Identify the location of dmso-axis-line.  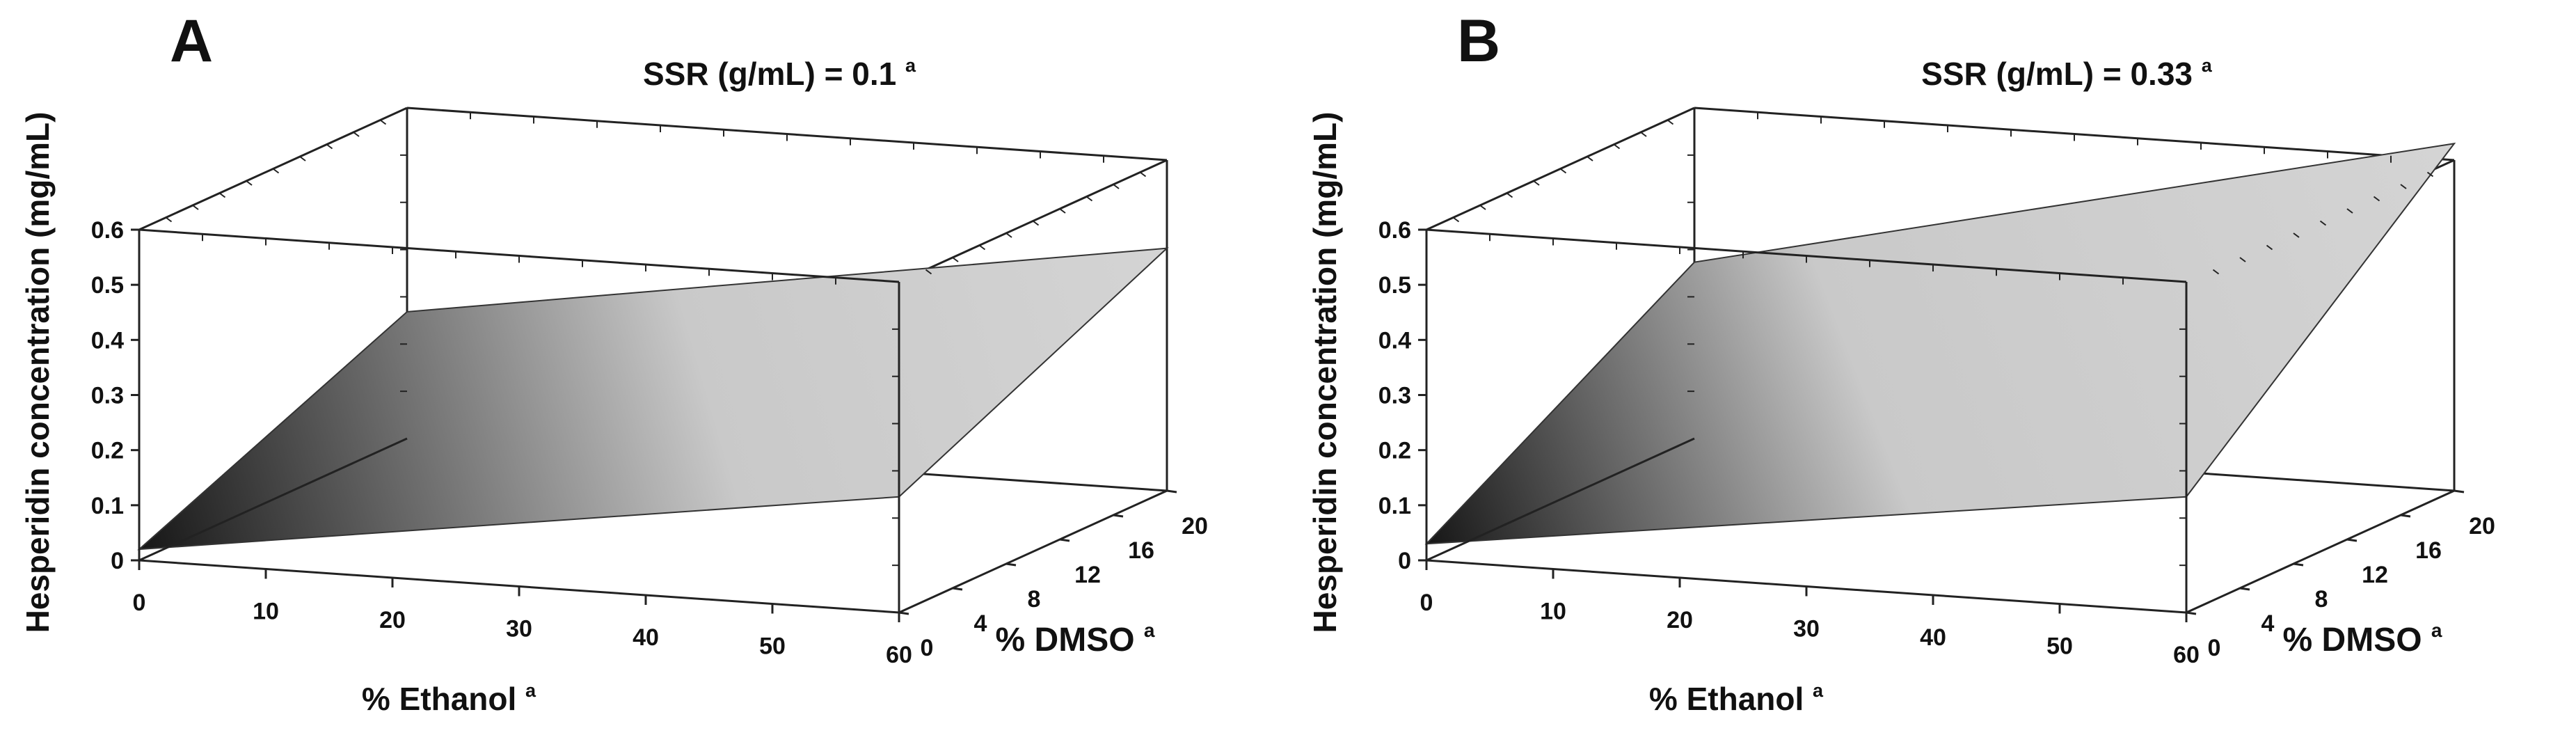
(2320, 551).